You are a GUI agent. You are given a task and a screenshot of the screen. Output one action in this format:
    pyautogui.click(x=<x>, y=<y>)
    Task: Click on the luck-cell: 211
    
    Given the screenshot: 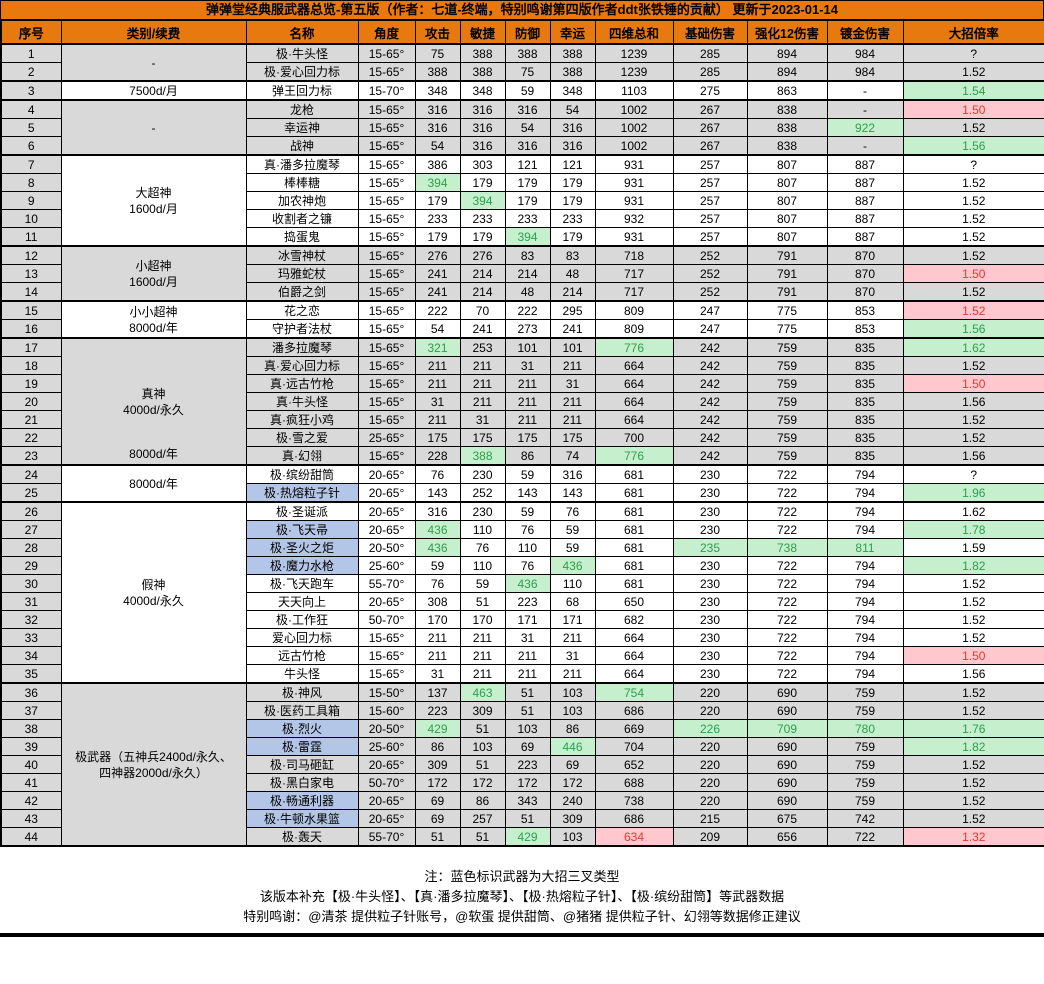 What is the action you would take?
    pyautogui.click(x=572, y=401)
    